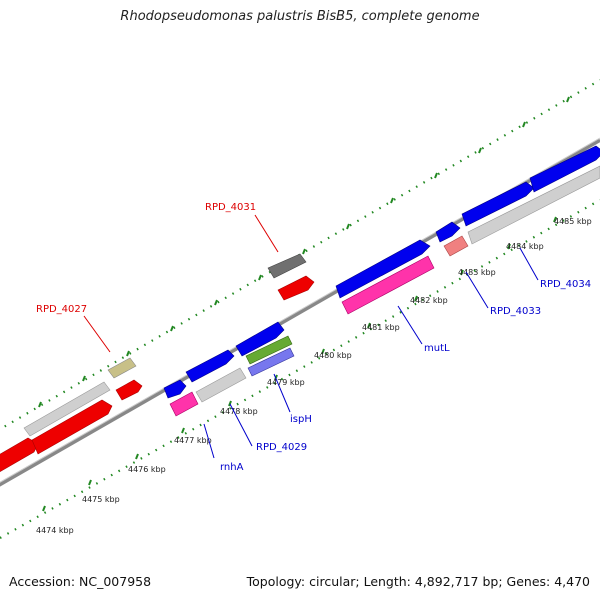  I want to click on gene-rpd4031-gray, so click(287, 266).